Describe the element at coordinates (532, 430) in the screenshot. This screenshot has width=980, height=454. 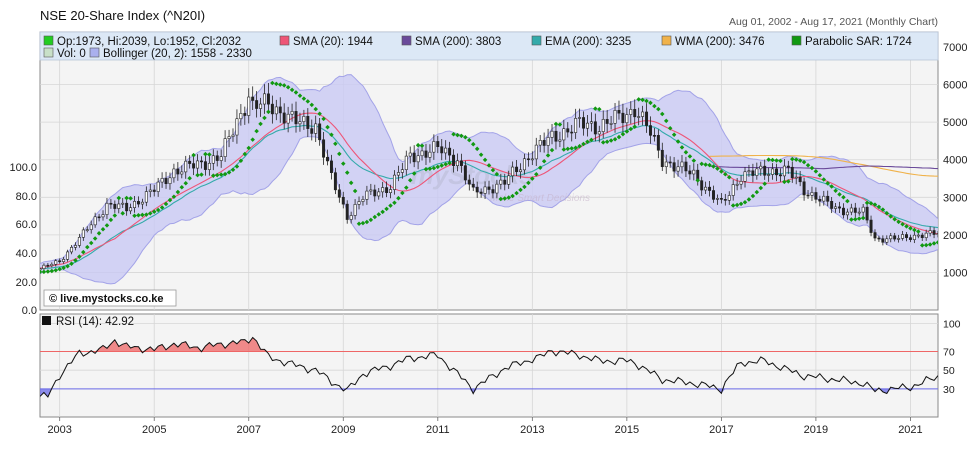
I see `x-tick-label: 2013` at that location.